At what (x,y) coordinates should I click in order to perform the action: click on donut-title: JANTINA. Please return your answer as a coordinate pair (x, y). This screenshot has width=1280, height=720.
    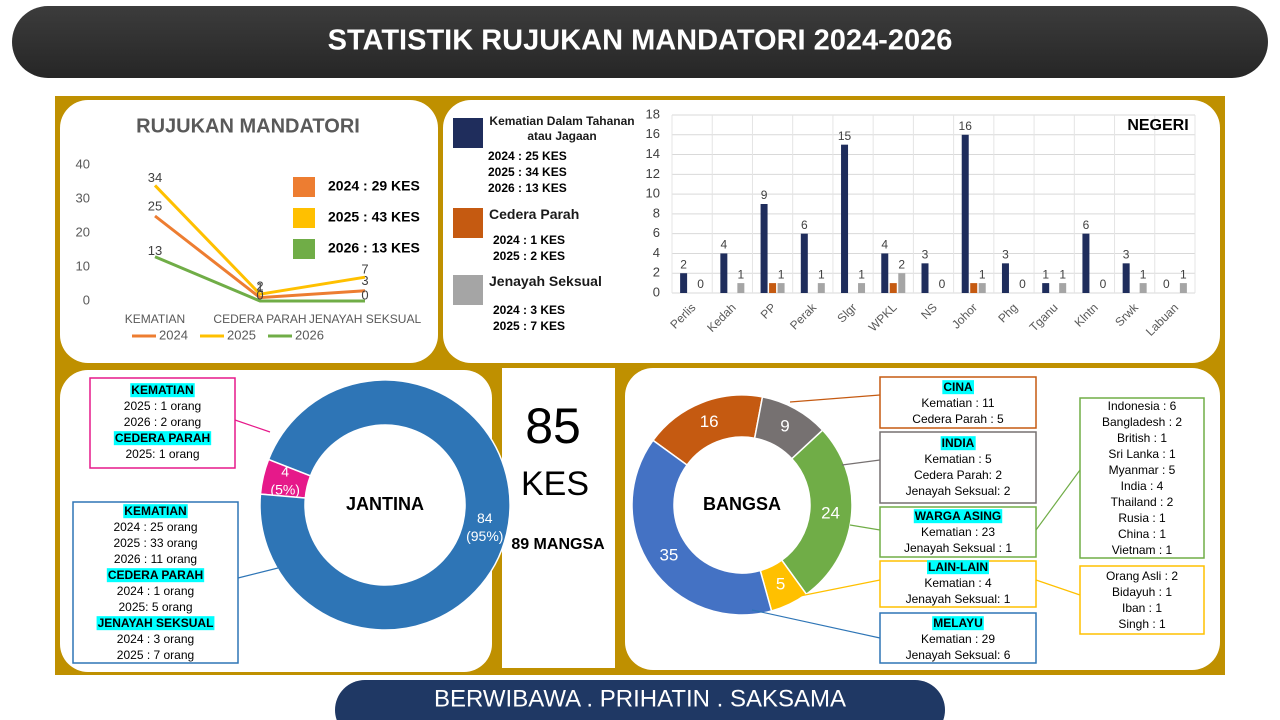
    Looking at the image, I should click on (385, 504).